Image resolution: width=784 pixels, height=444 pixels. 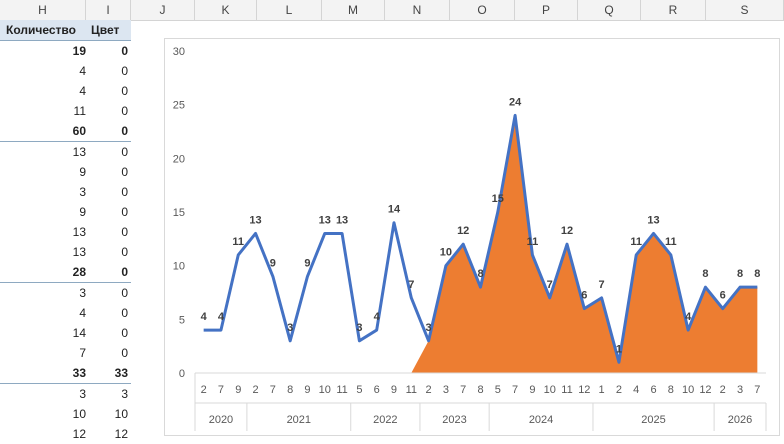 I want to click on x-tick-label: 2, so click(x=255, y=390).